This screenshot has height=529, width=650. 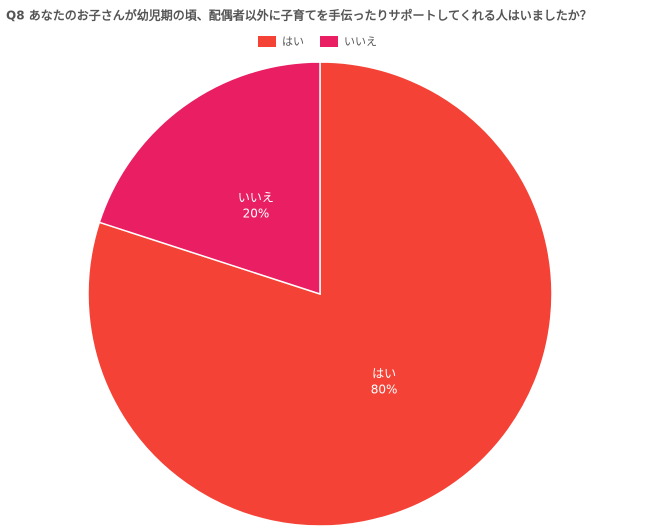 I want to click on legend-label: はい, so click(x=293, y=41).